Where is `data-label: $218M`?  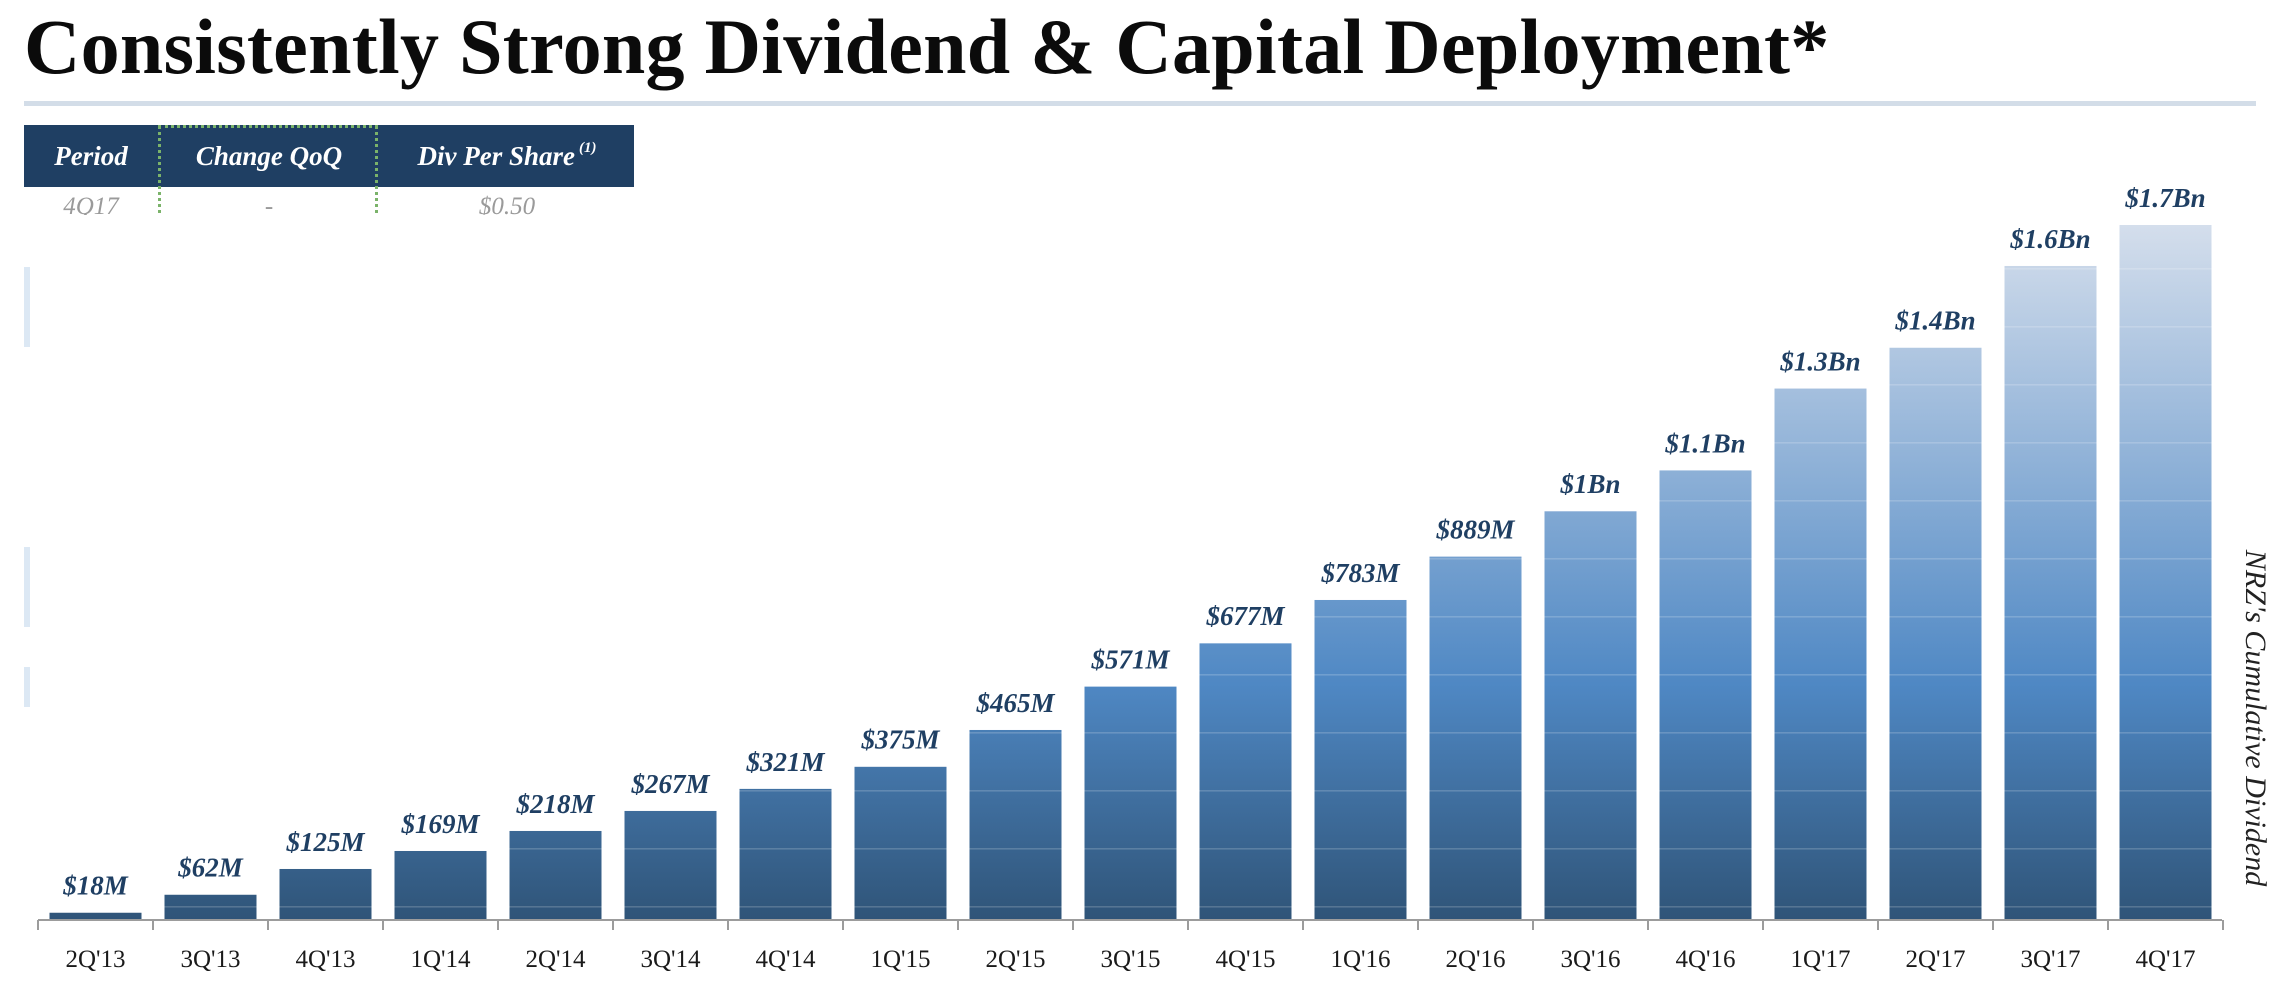
data-label: $218M is located at coordinates (555, 804).